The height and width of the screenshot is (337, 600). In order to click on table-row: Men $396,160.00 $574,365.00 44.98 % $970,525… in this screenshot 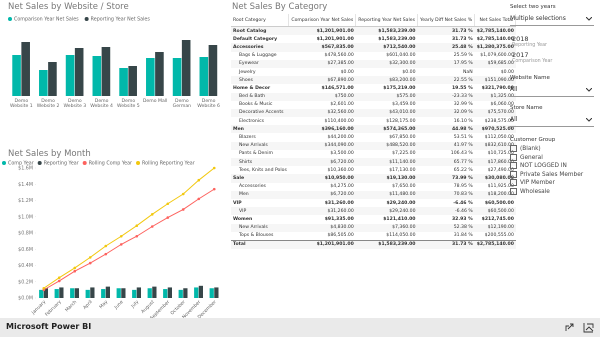, I will do `click(373, 129)`.